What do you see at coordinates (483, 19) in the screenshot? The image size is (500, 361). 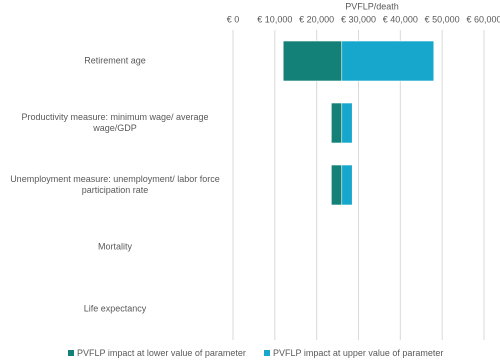 I see `x-tick-label: € 60,000` at bounding box center [483, 19].